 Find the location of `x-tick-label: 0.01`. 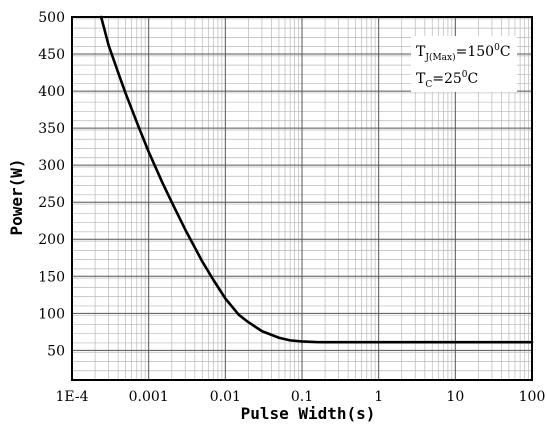

x-tick-label: 0.01 is located at coordinates (225, 397).